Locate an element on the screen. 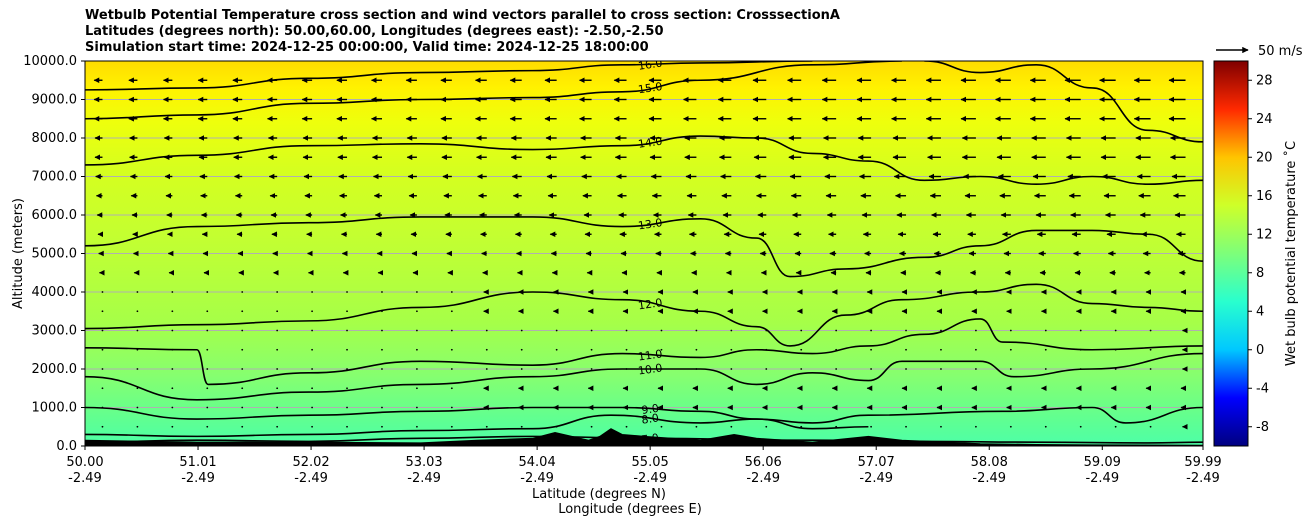 The image size is (1311, 526). x-tick-label-lat: 51.01 is located at coordinates (197, 462).